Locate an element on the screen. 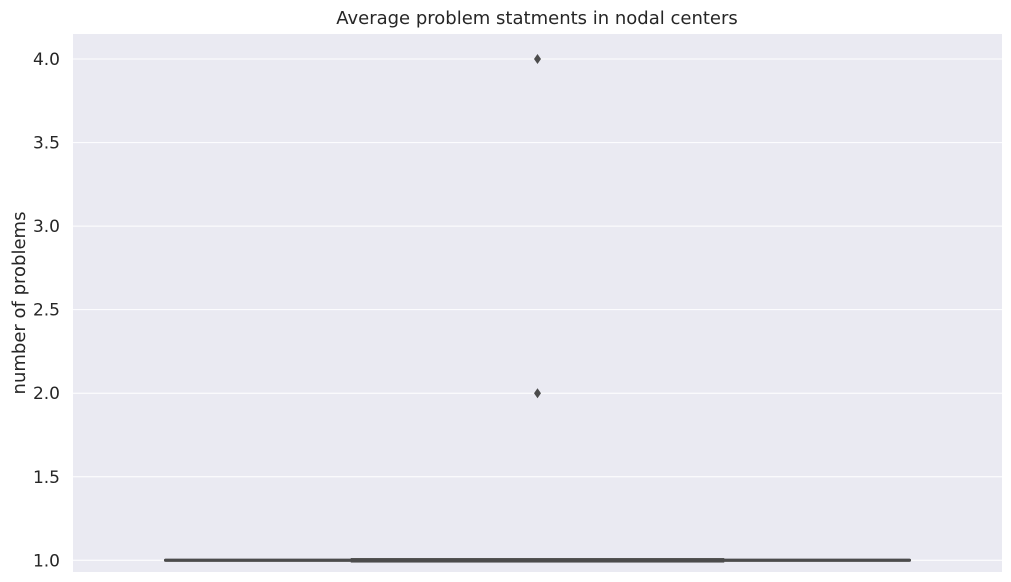 This screenshot has width=1011, height=582. y-tick-label: 4.0 is located at coordinates (46, 60).